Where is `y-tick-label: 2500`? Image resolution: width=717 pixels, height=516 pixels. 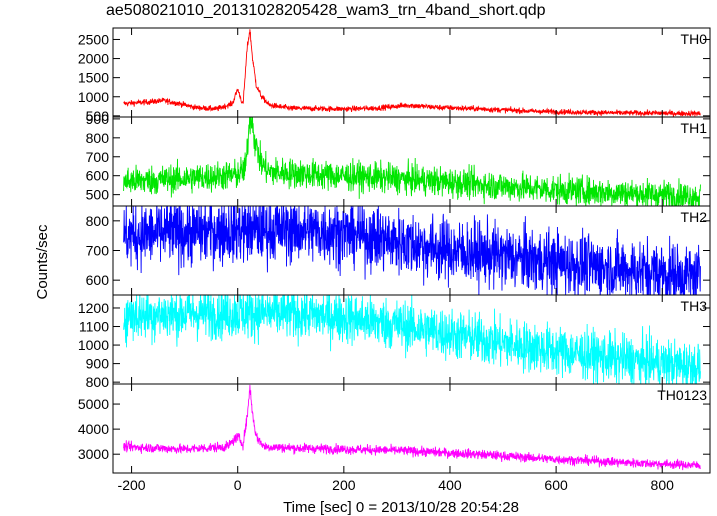 y-tick-label: 2500 is located at coordinates (93, 39).